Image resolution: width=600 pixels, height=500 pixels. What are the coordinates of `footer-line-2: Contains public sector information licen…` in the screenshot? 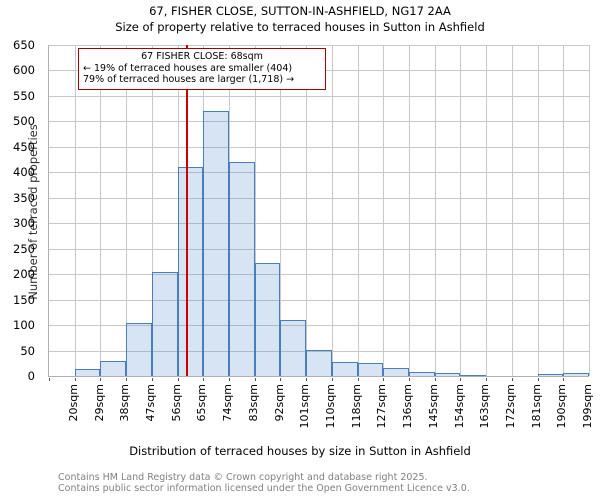 It's located at (264, 488).